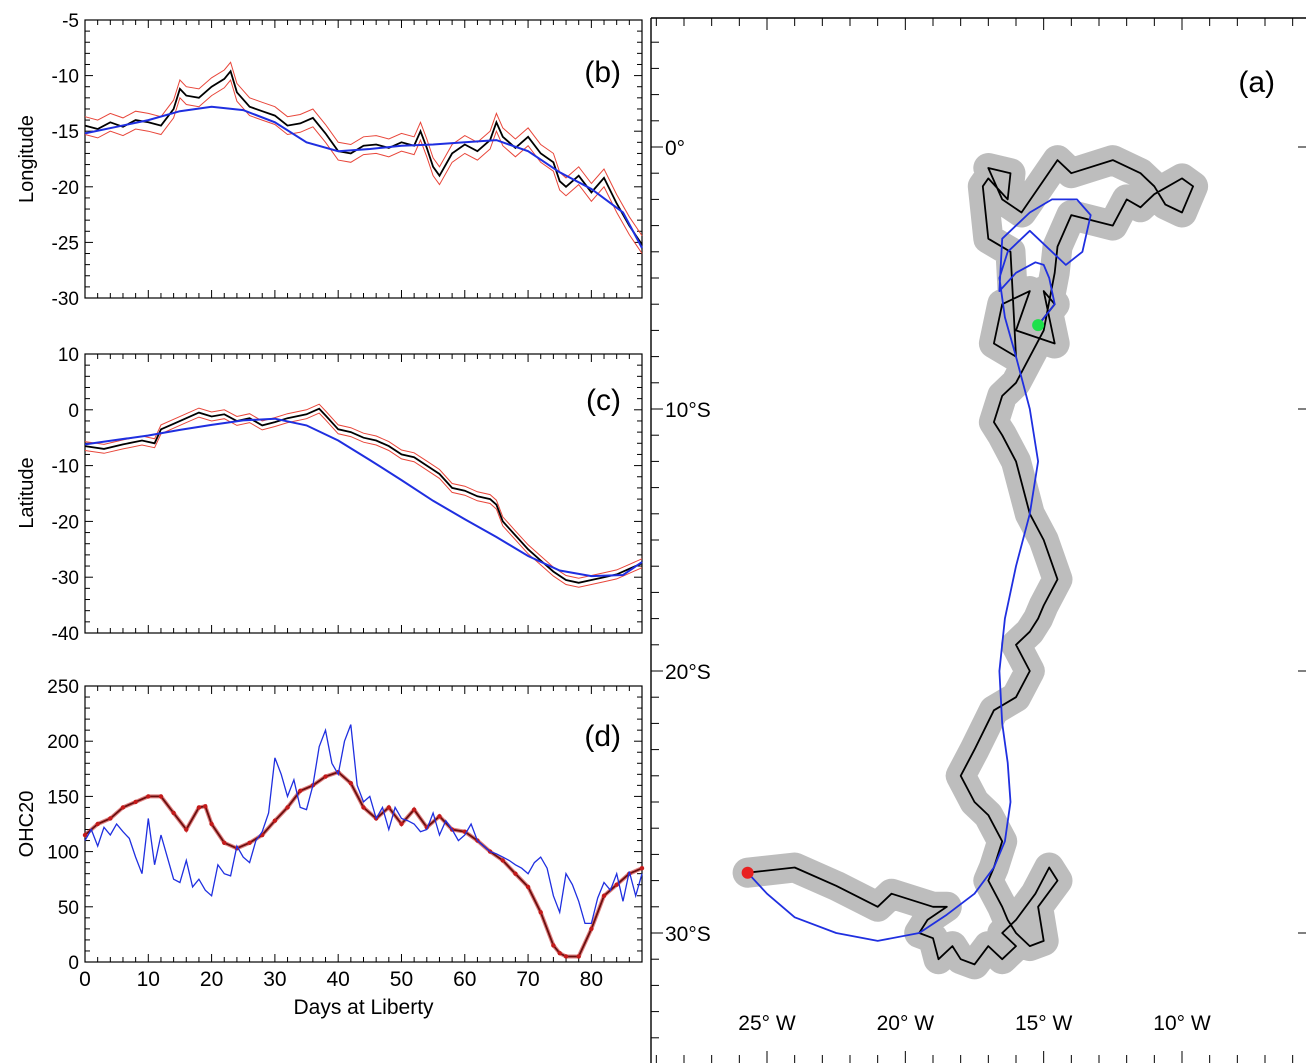  What do you see at coordinates (906, 1023) in the screenshot?
I see `map-lon-label: 20° W` at bounding box center [906, 1023].